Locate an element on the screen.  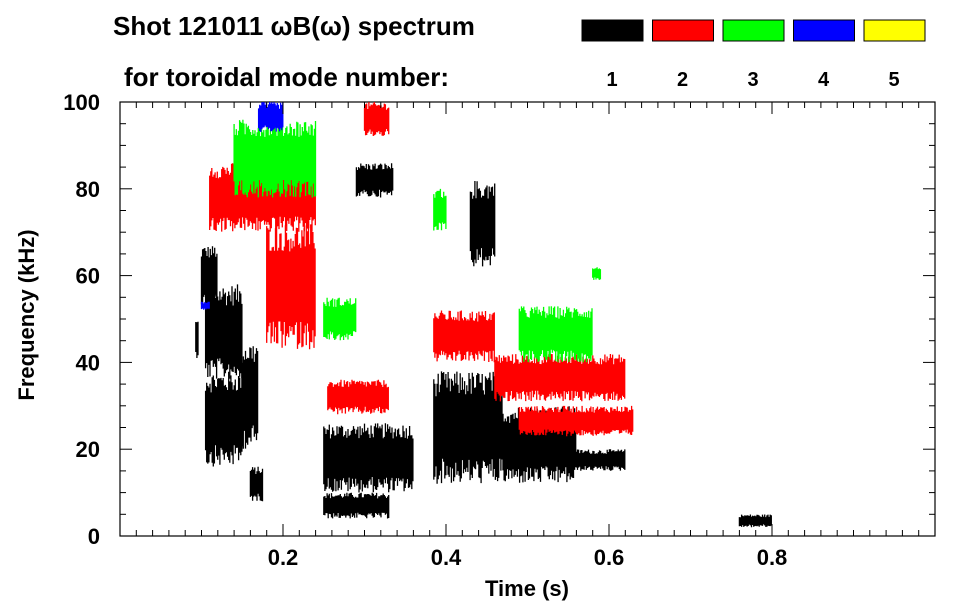
region-n=3-0 is located at coordinates (275, 158).